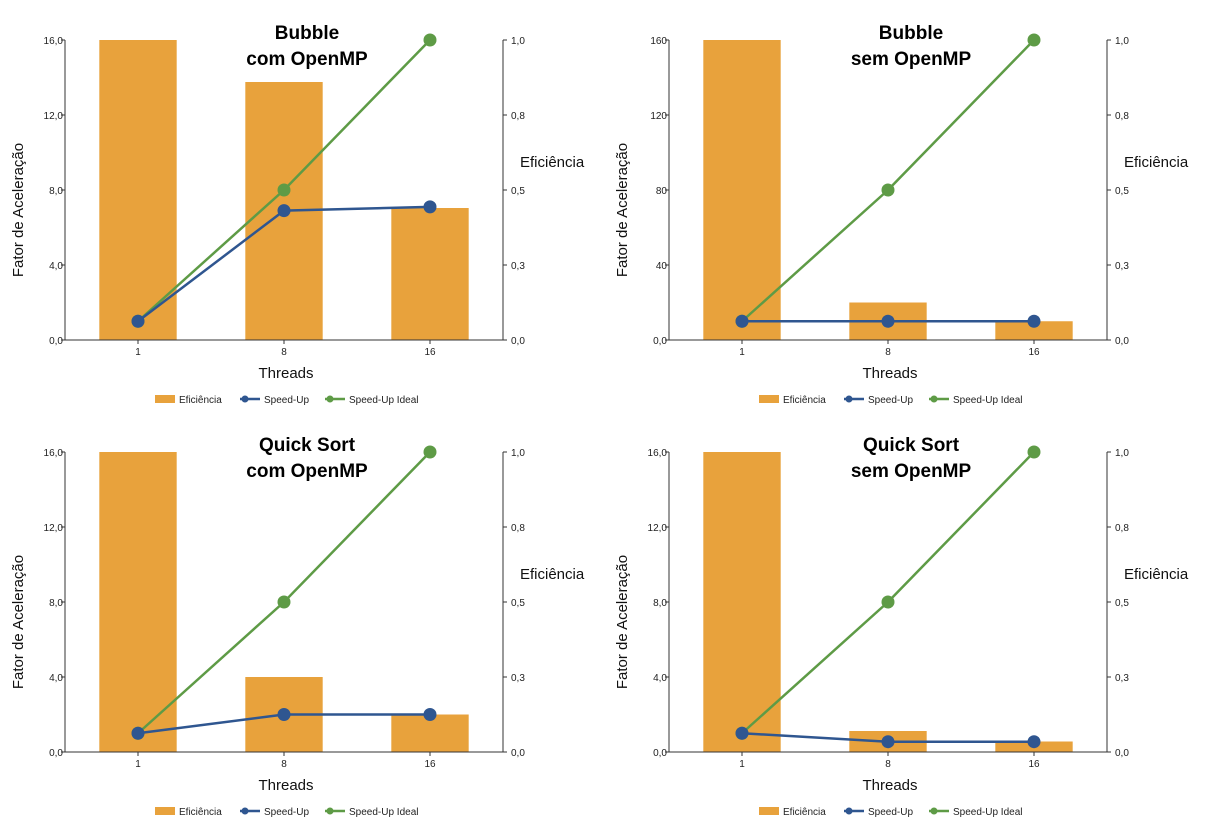 This screenshot has height=824, width=1208. I want to click on legend-label-speed-up: Speed-Up, so click(890, 400).